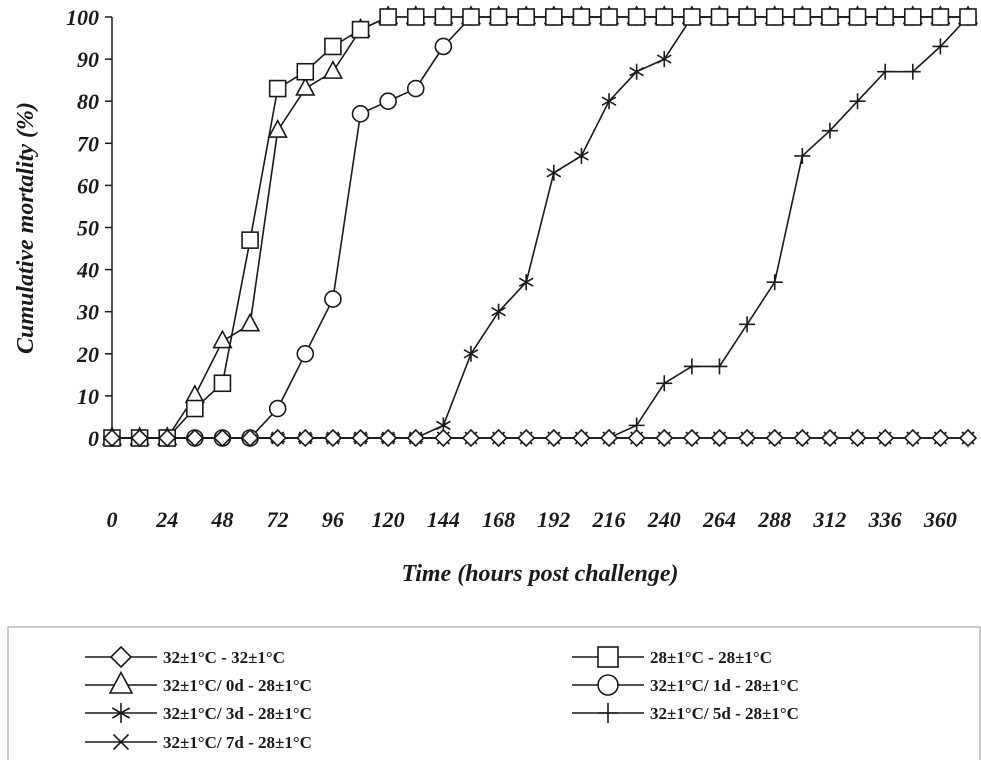 Image resolution: width=981 pixels, height=760 pixels. I want to click on y-tick-label: 90, so click(88, 59).